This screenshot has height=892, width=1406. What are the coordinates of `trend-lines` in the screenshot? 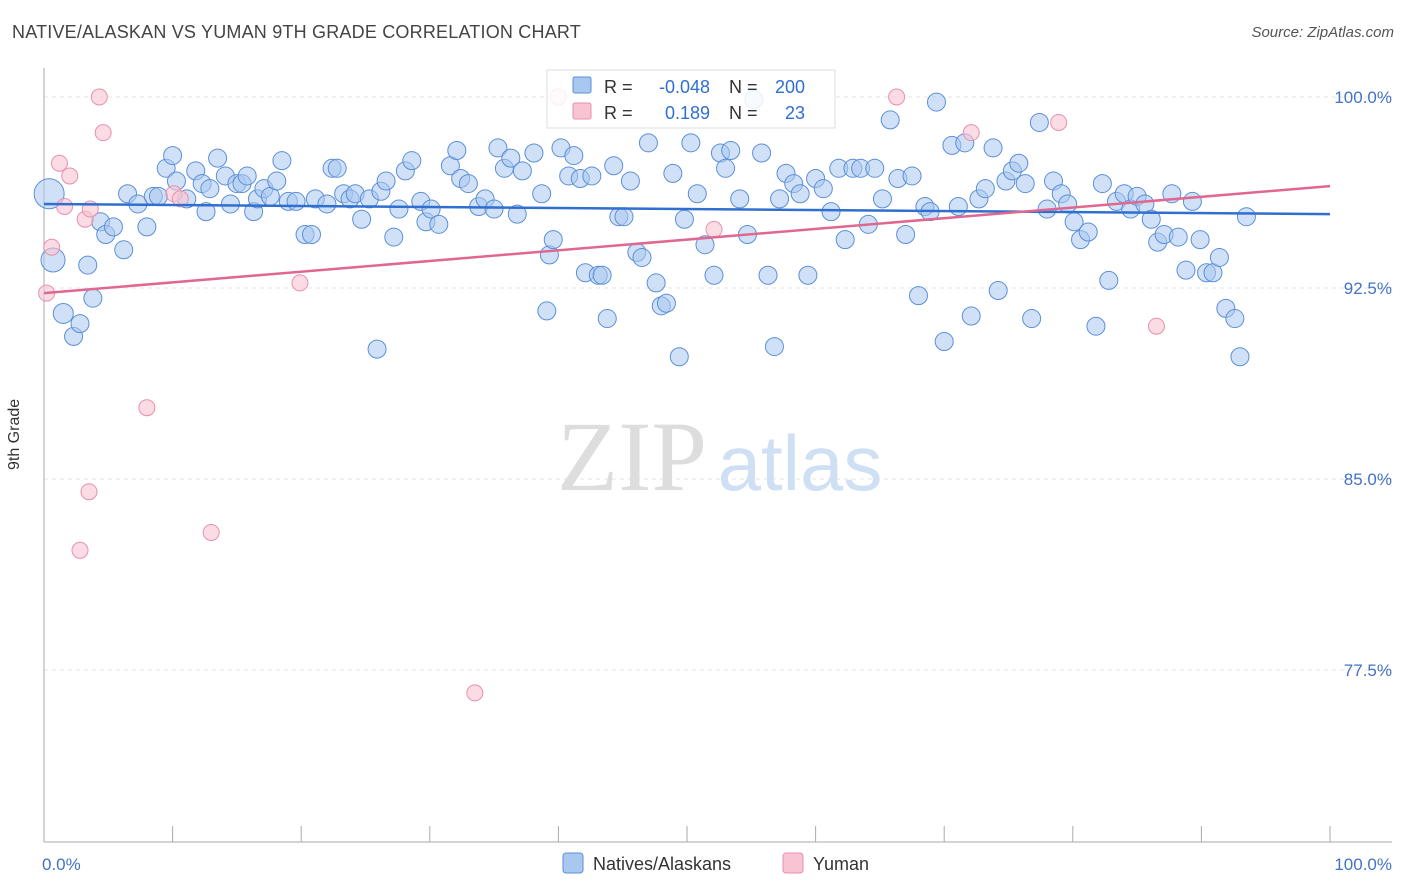 It's located at (687, 239).